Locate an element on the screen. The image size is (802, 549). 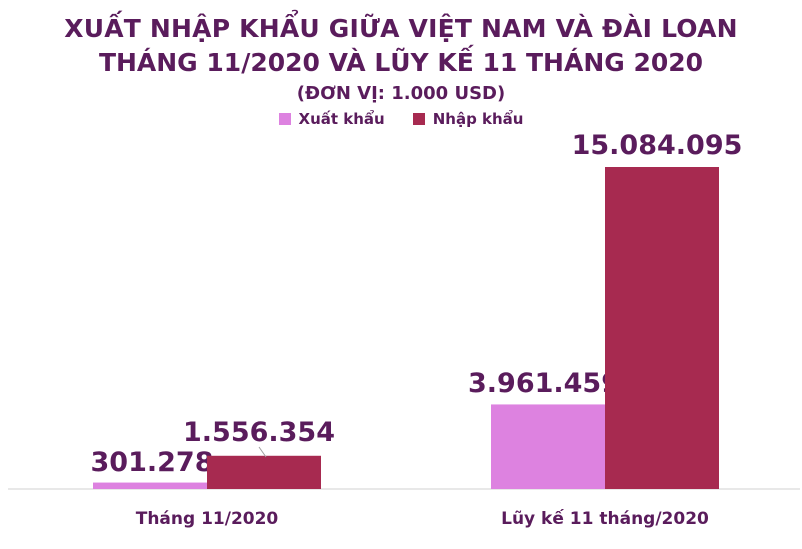
x-tick-label-1: Lũy kế 11 tháng/2020 is located at coordinates (605, 518).